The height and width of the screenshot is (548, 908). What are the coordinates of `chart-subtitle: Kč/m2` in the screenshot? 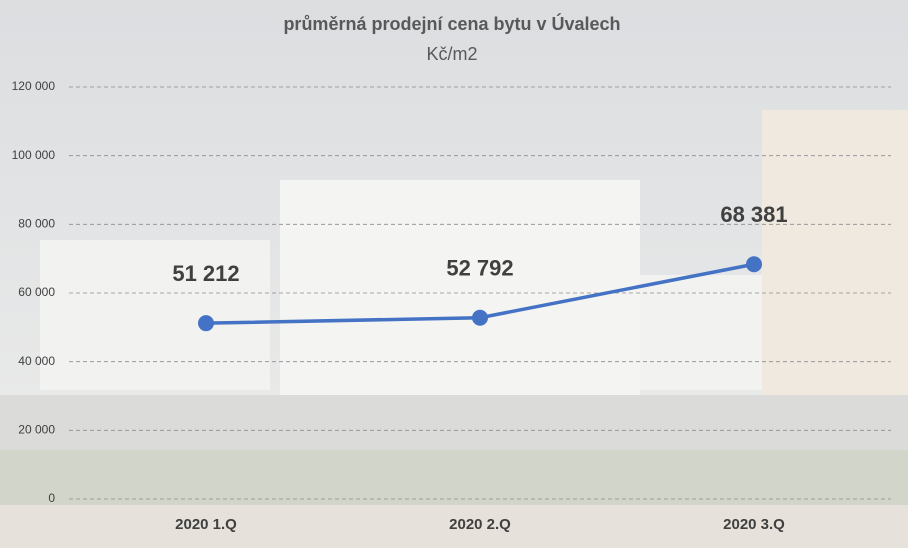 It's located at (451, 54).